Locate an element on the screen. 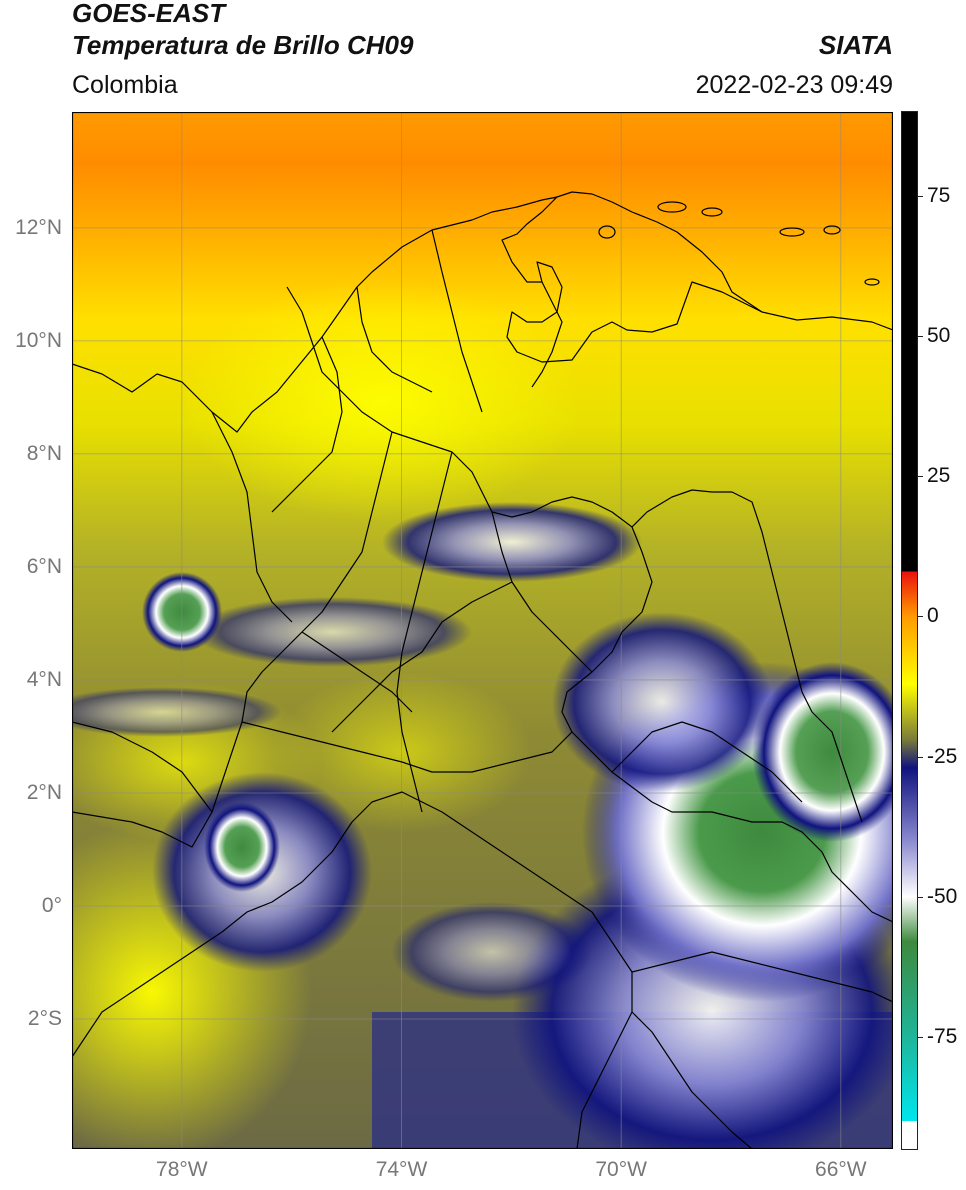 Image resolution: width=966 pixels, height=1190 pixels. colorbar-tick-label: 75 is located at coordinates (939, 196).